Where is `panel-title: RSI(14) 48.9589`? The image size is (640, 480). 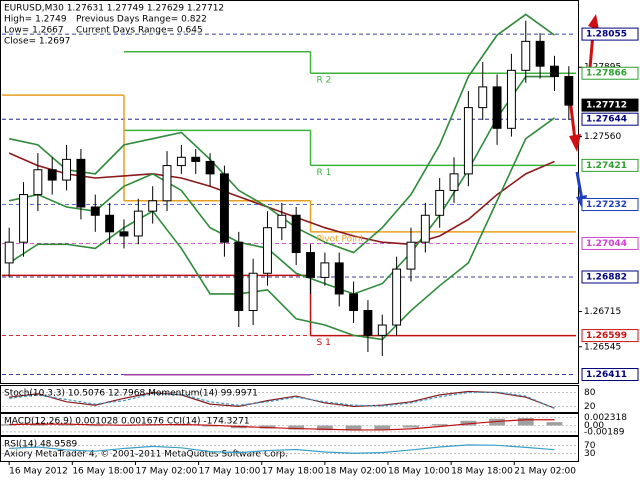 panel-title: RSI(14) 48.9589 is located at coordinates (40, 445).